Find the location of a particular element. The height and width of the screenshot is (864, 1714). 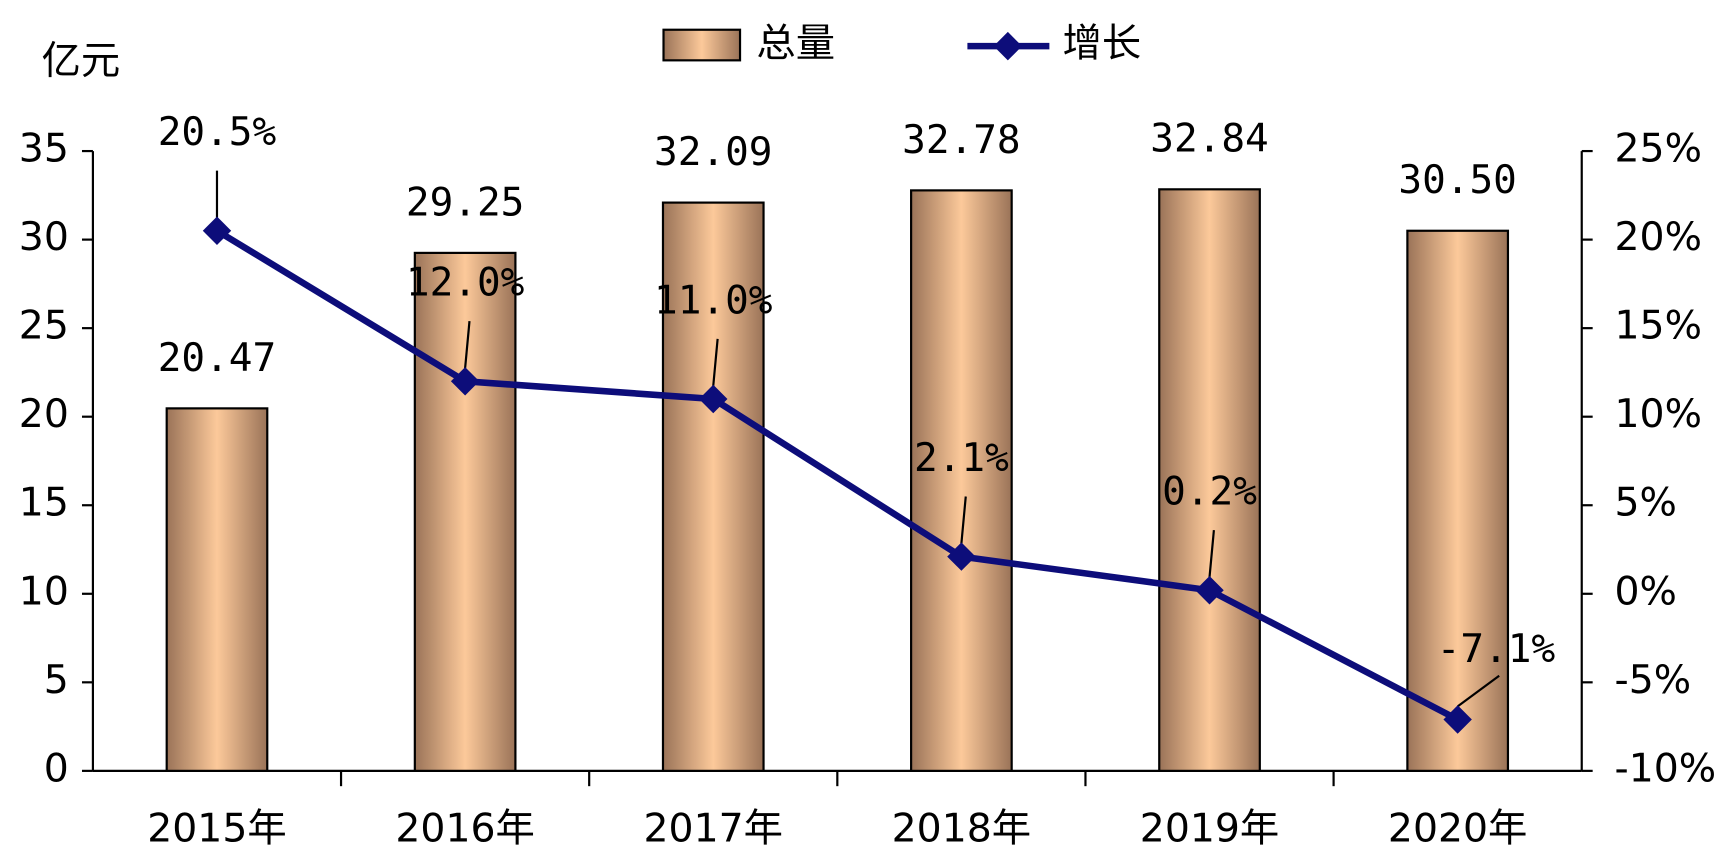

y2-tick-label: 25% is located at coordinates (1658, 149).